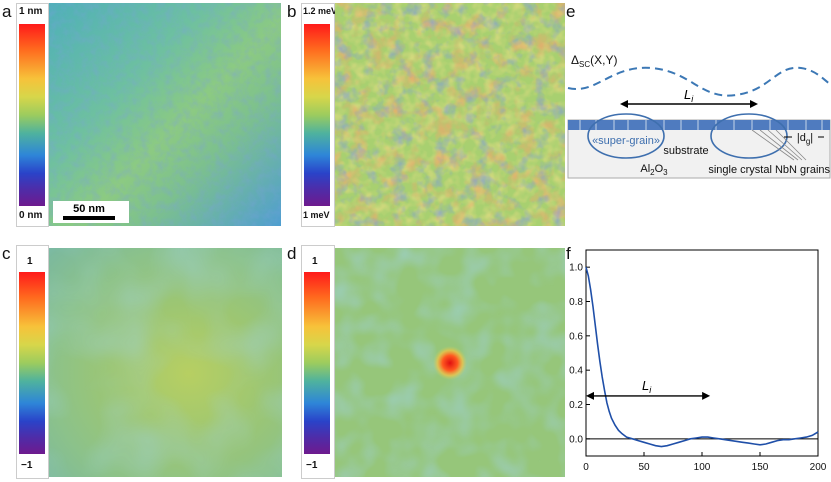 This screenshot has width=831, height=482. Describe the element at coordinates (31, 11) in the screenshot. I see `colorbar-a-max: 1 nm` at that location.